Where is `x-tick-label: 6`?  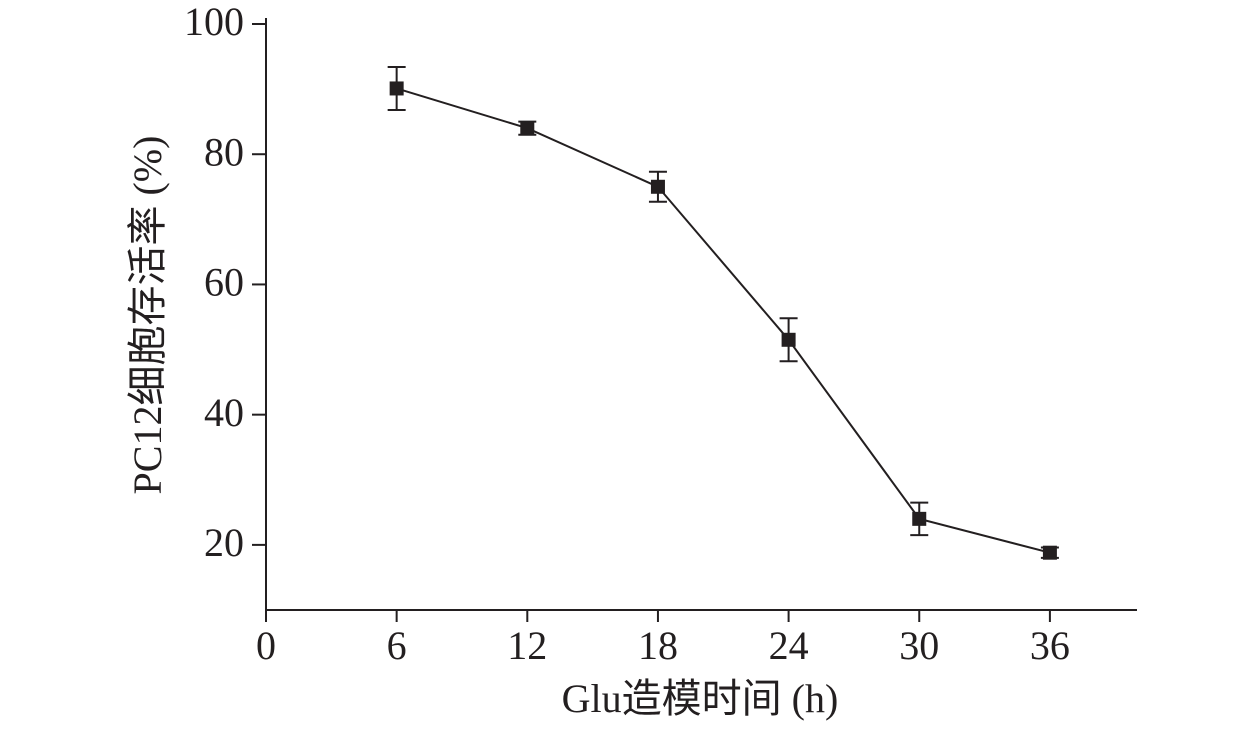
x-tick-label: 6 is located at coordinates (397, 645).